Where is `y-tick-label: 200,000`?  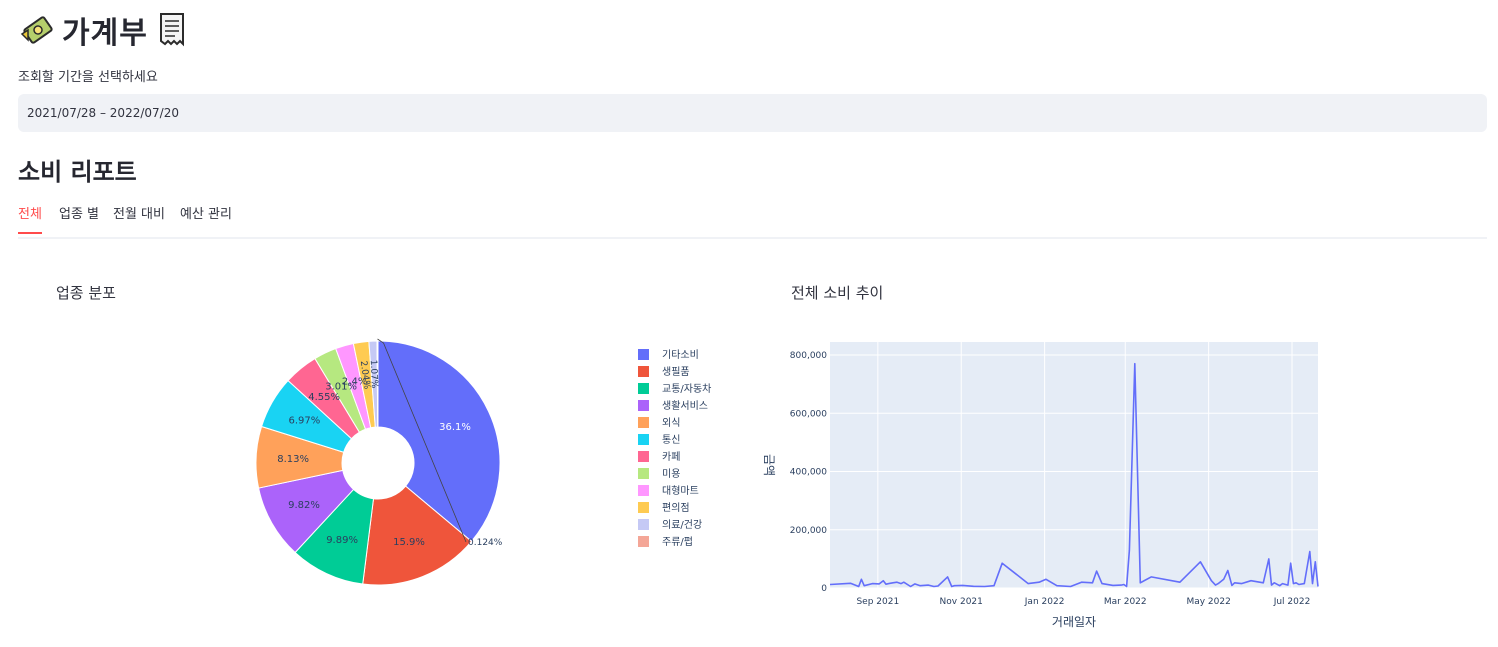
y-tick-label: 200,000 is located at coordinates (808, 531).